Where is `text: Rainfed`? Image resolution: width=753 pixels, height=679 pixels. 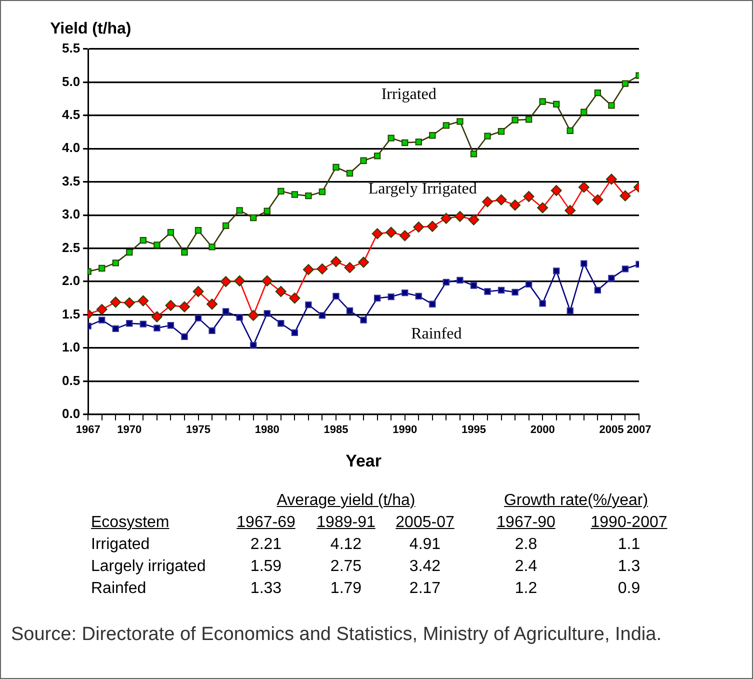
text: Rainfed is located at coordinates (118, 589).